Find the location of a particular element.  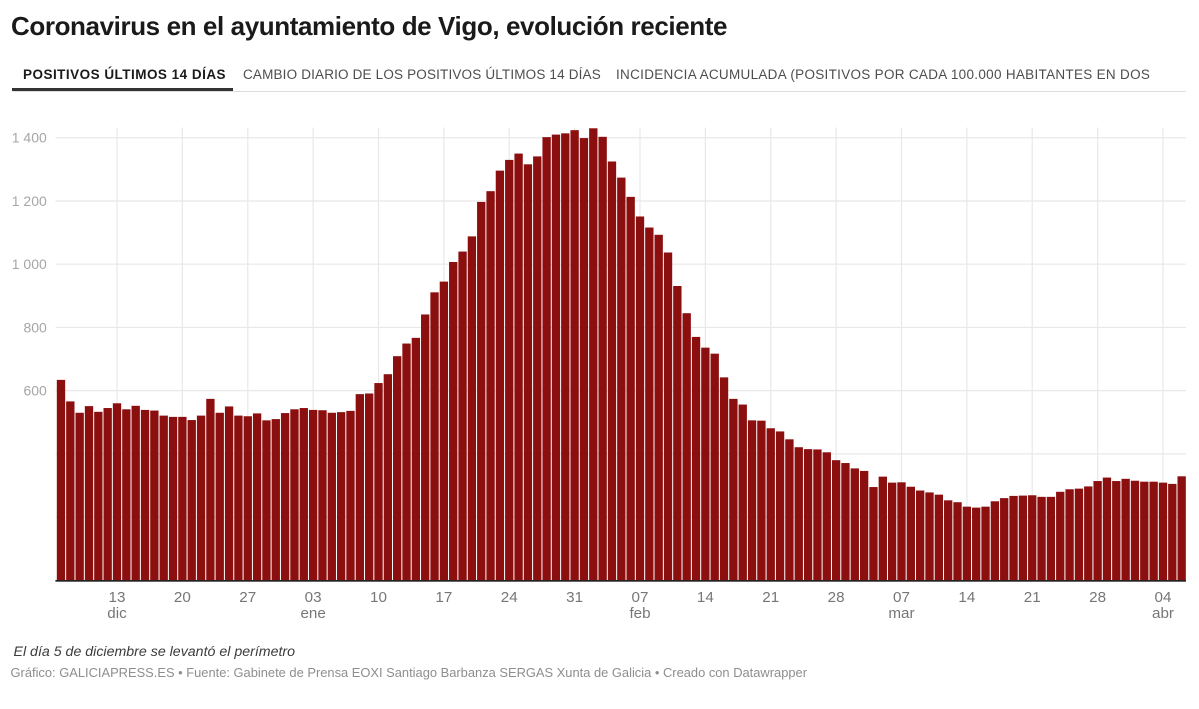

svg-text: 1 000 is located at coordinates (29, 264).